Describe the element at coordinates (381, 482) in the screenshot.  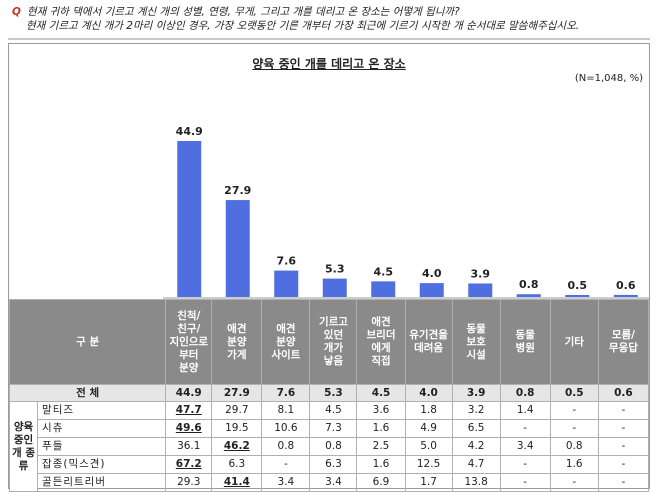
I see `table-cell: 6.9` at that location.